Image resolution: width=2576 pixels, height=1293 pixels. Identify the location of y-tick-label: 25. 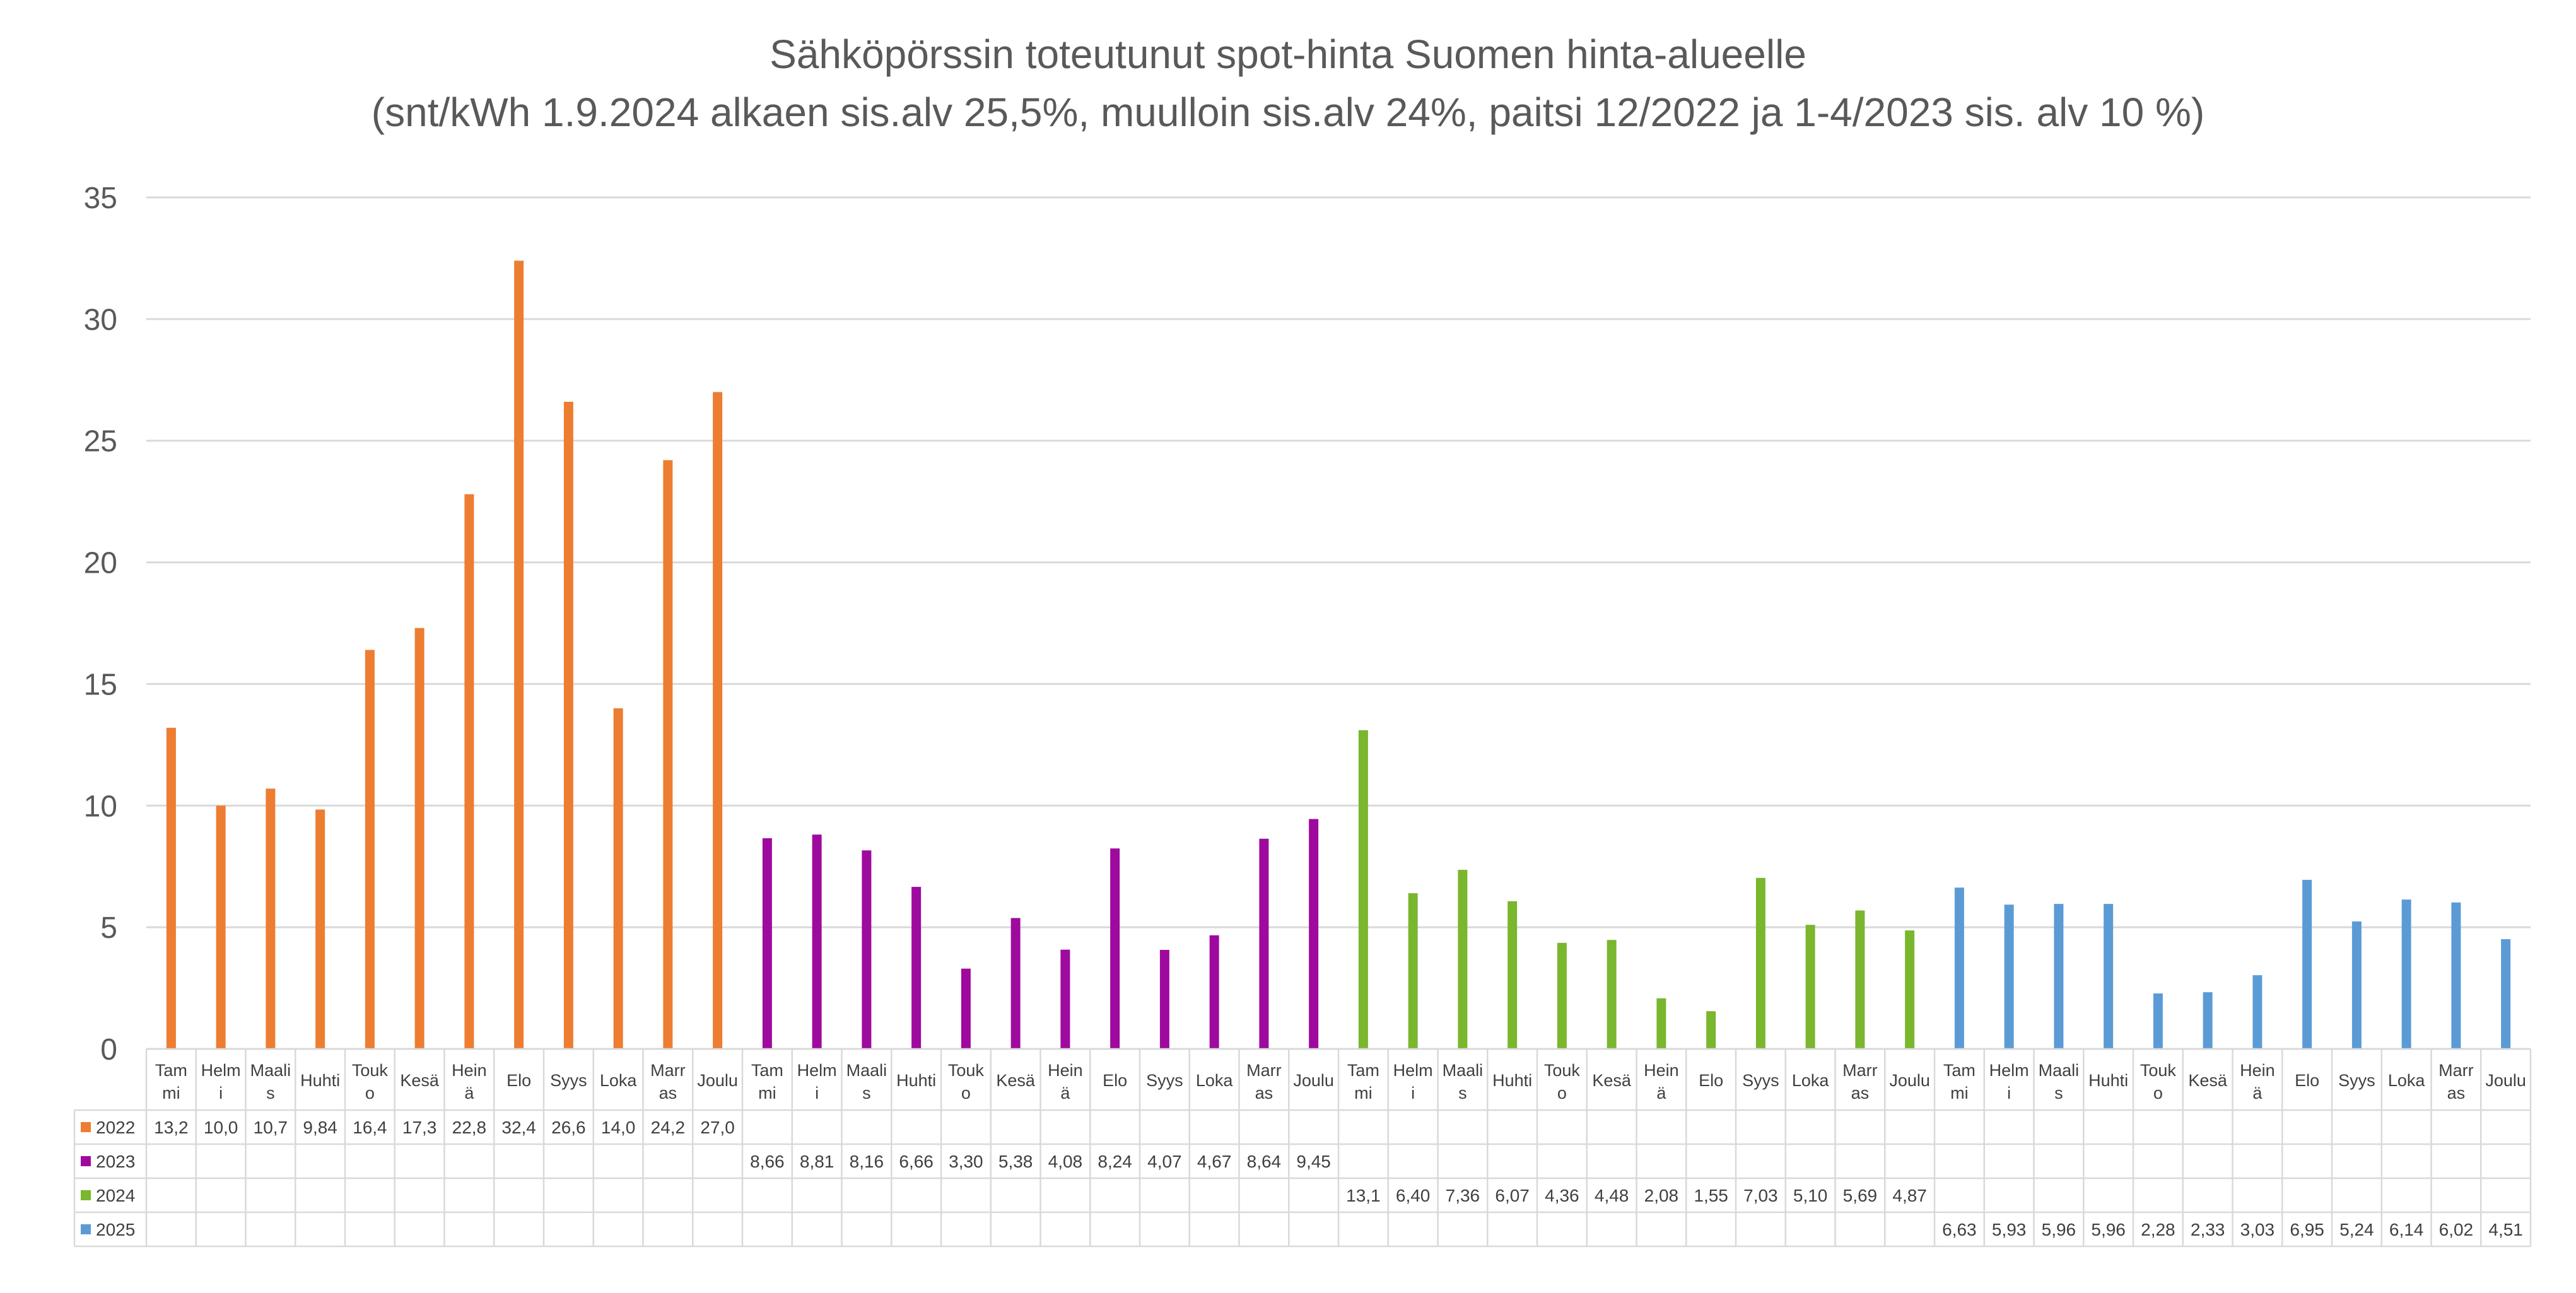
(100, 442).